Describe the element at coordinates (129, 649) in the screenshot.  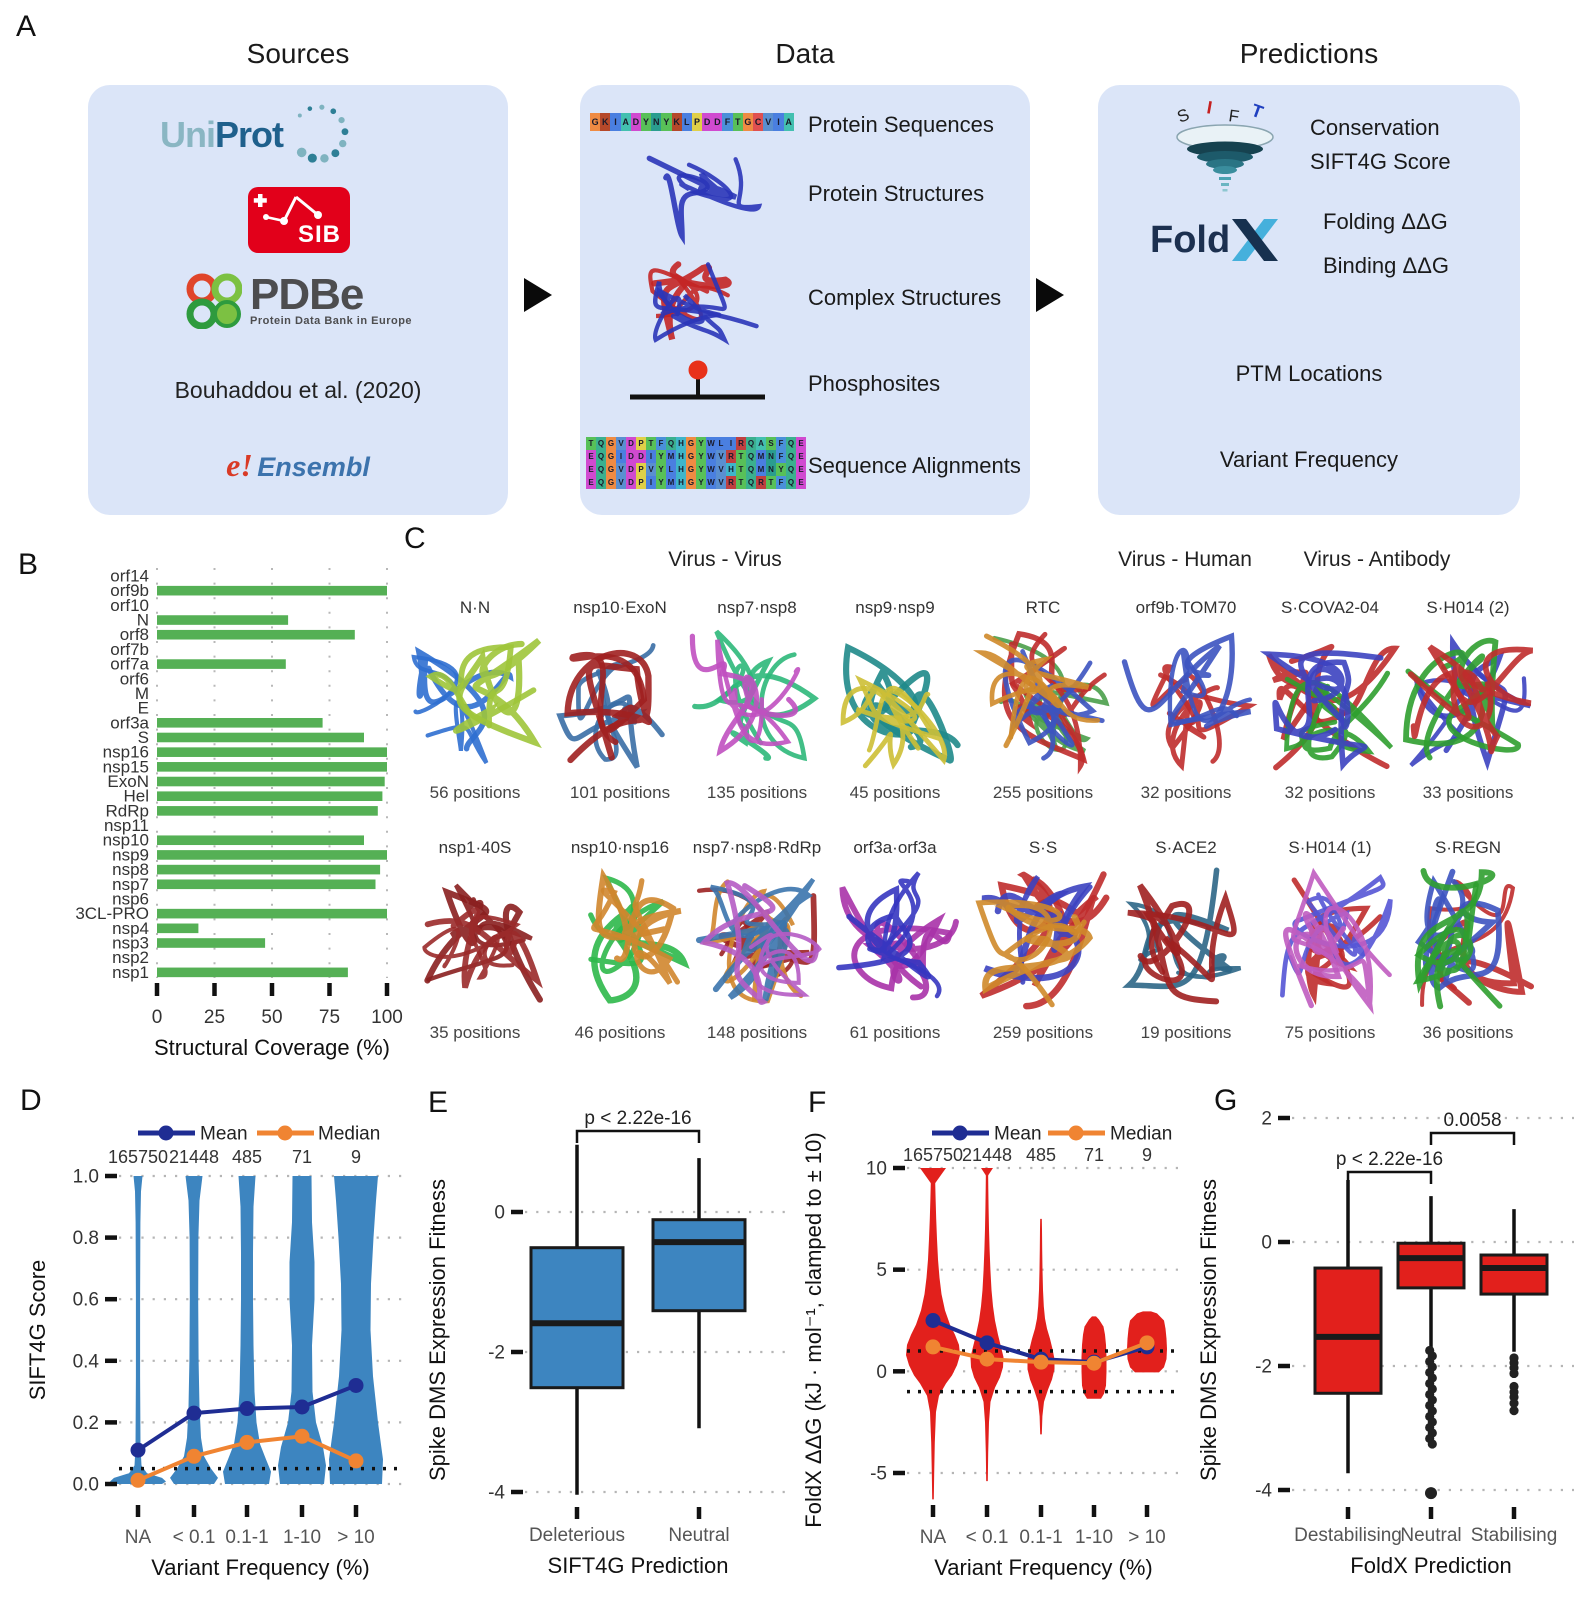
I see `bar-category-label: orf7b` at that location.